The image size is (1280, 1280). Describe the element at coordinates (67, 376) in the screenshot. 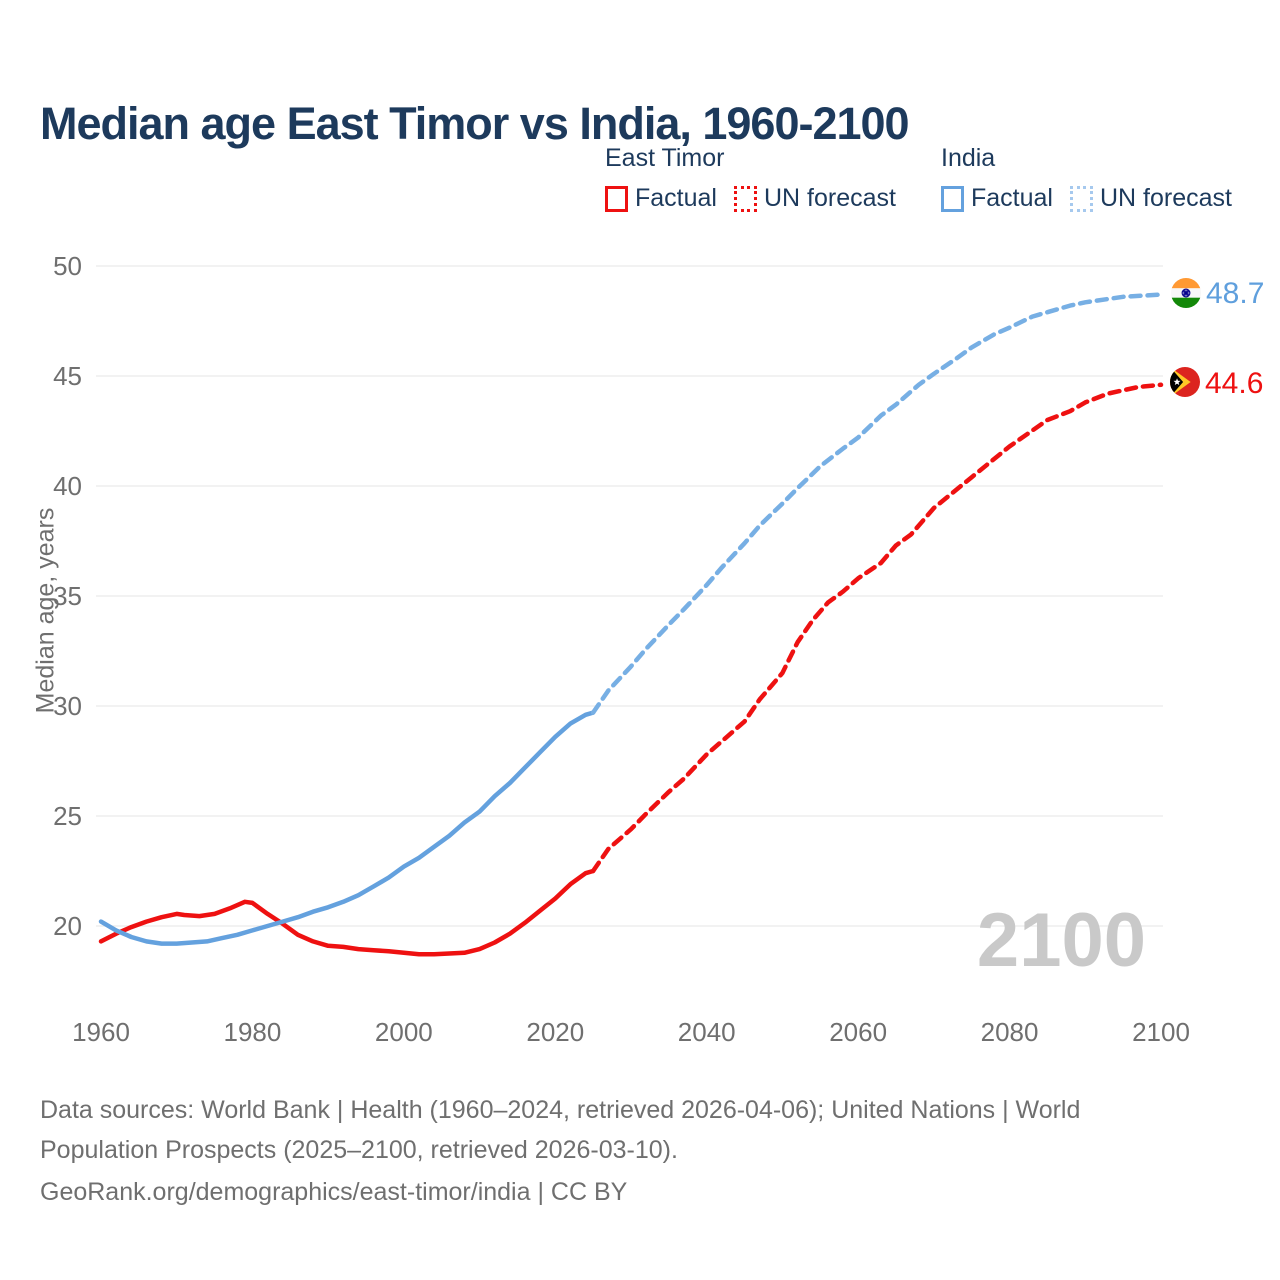

I see `y-tick-label: 45` at that location.